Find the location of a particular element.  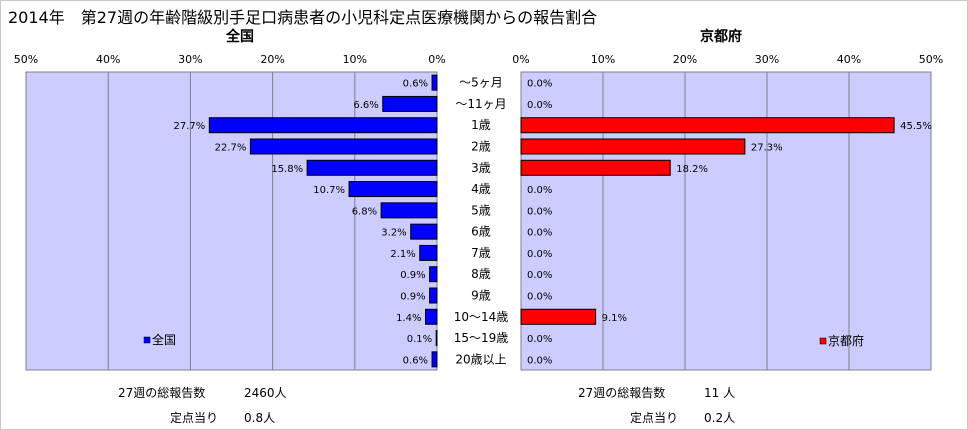

left-tick-label: 20% is located at coordinates (272, 59).